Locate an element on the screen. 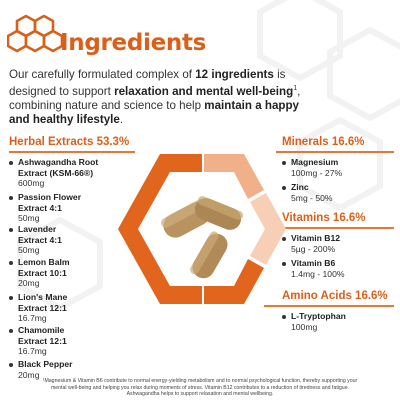 The height and width of the screenshot is (414, 400). item-amount: 100mg is located at coordinates (304, 326).